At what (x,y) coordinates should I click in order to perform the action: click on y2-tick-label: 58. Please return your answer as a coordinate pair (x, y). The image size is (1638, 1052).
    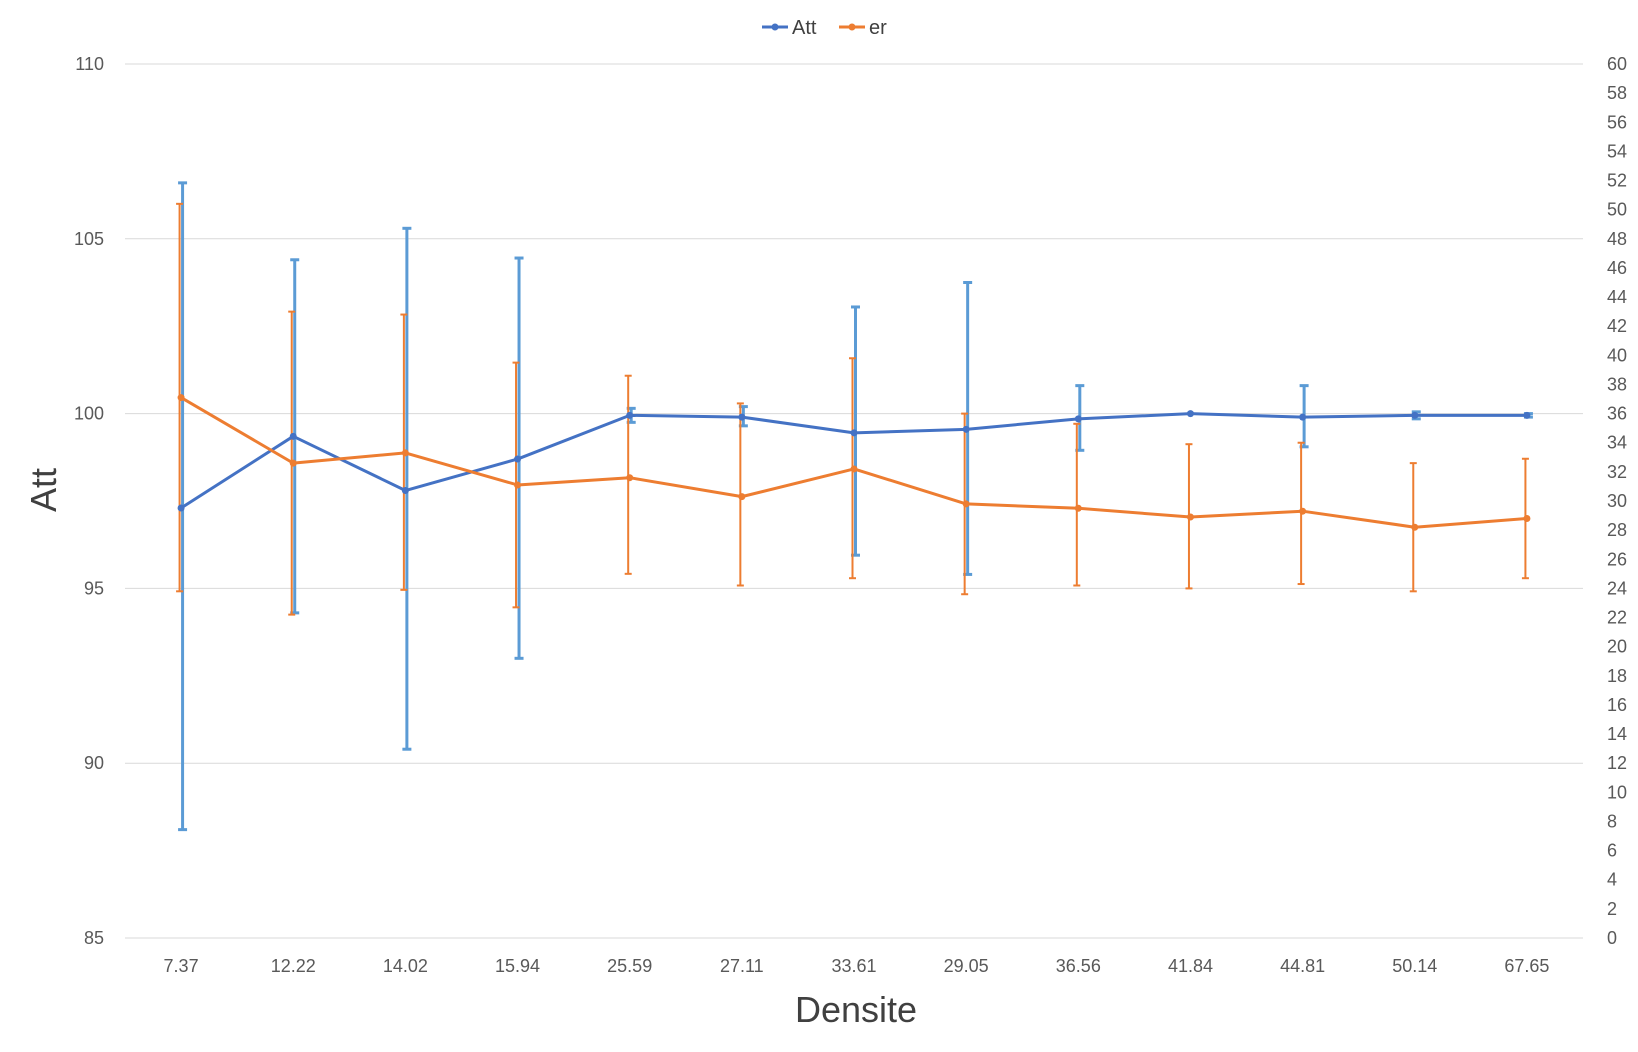
    Looking at the image, I should click on (1617, 93).